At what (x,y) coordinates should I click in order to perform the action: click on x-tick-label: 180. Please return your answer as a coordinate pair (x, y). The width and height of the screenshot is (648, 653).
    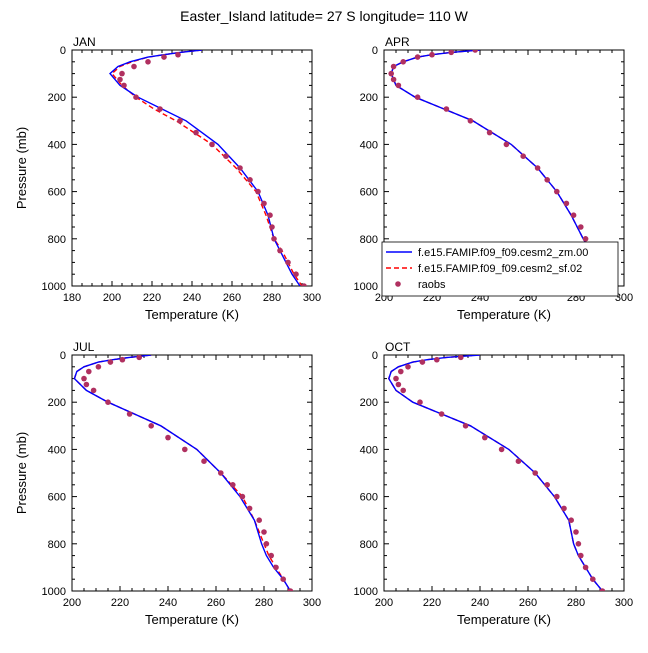
    Looking at the image, I should click on (72, 298).